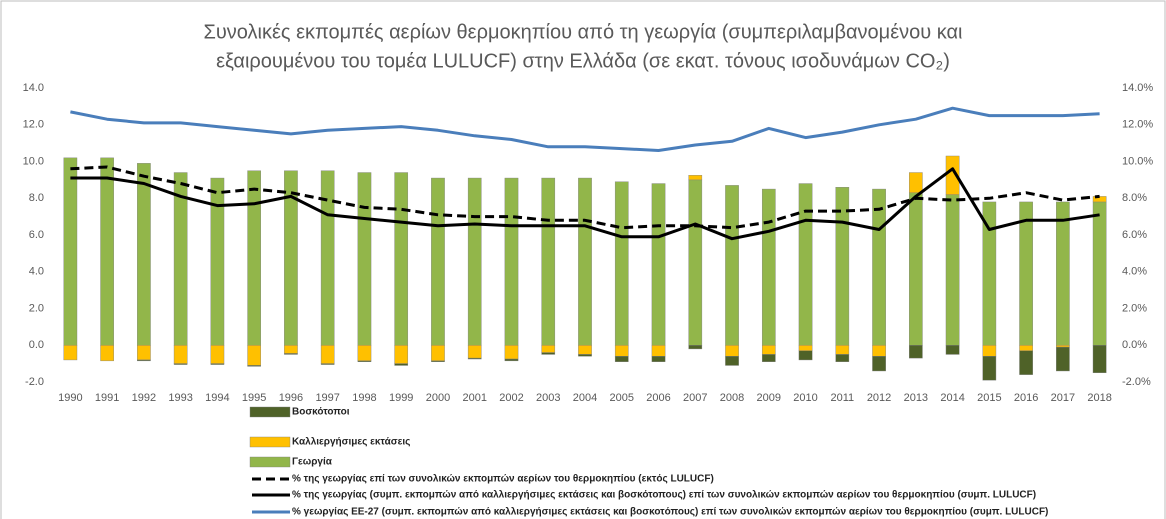 The image size is (1166, 519). Describe the element at coordinates (36, 308) in the screenshot. I see `y-tick-label: 2.0` at that location.